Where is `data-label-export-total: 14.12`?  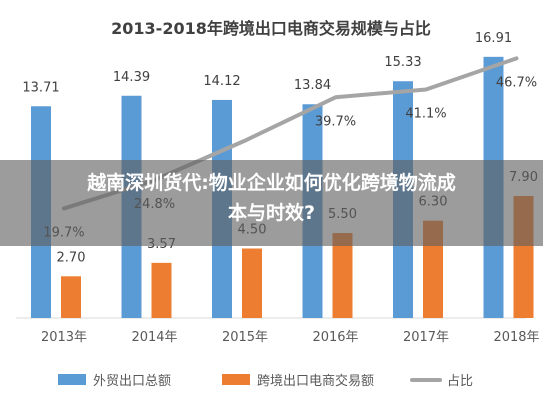
data-label-export-total: 14.12 is located at coordinates (221, 81).